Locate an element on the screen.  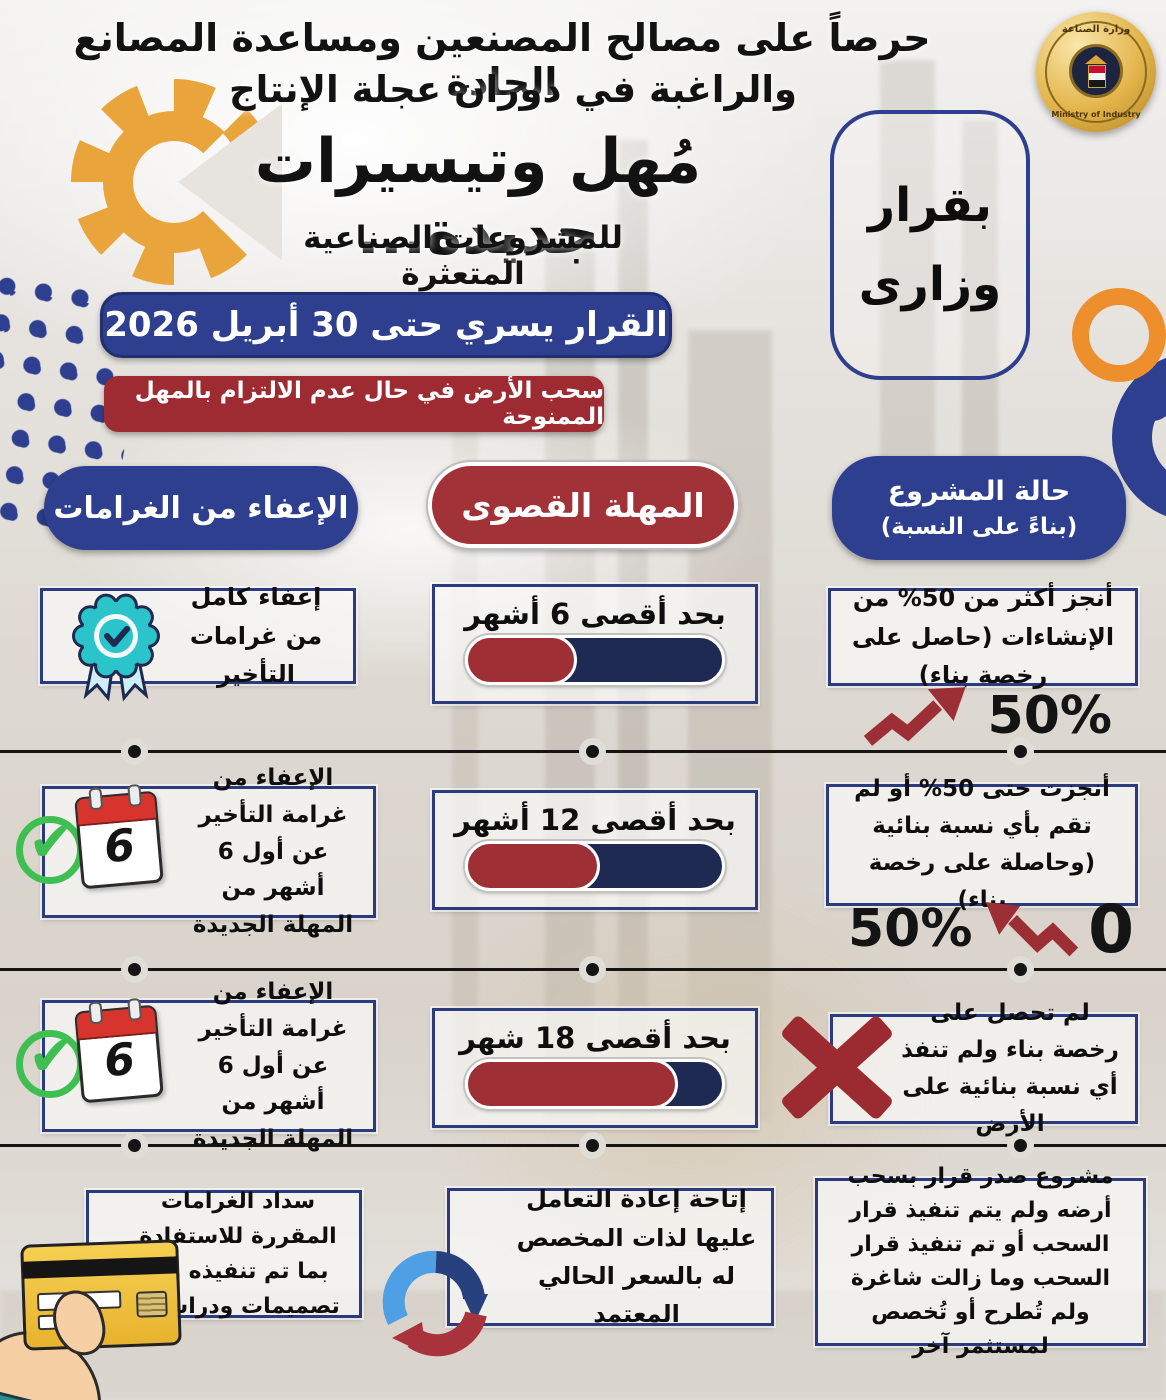
deadline-progressbar-row3 is located at coordinates (595, 1084).